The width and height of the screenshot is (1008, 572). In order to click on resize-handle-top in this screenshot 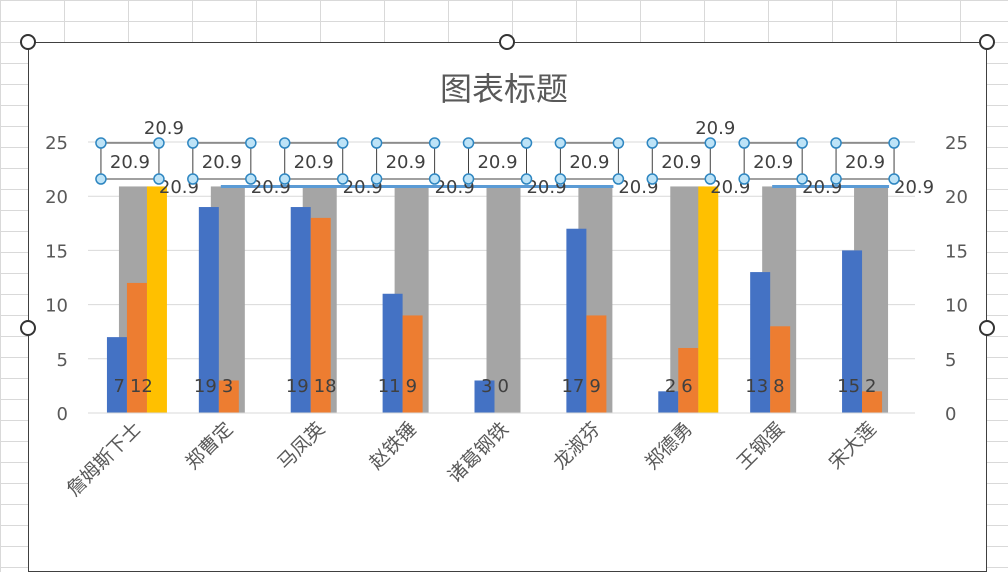, I will do `click(507, 42)`.